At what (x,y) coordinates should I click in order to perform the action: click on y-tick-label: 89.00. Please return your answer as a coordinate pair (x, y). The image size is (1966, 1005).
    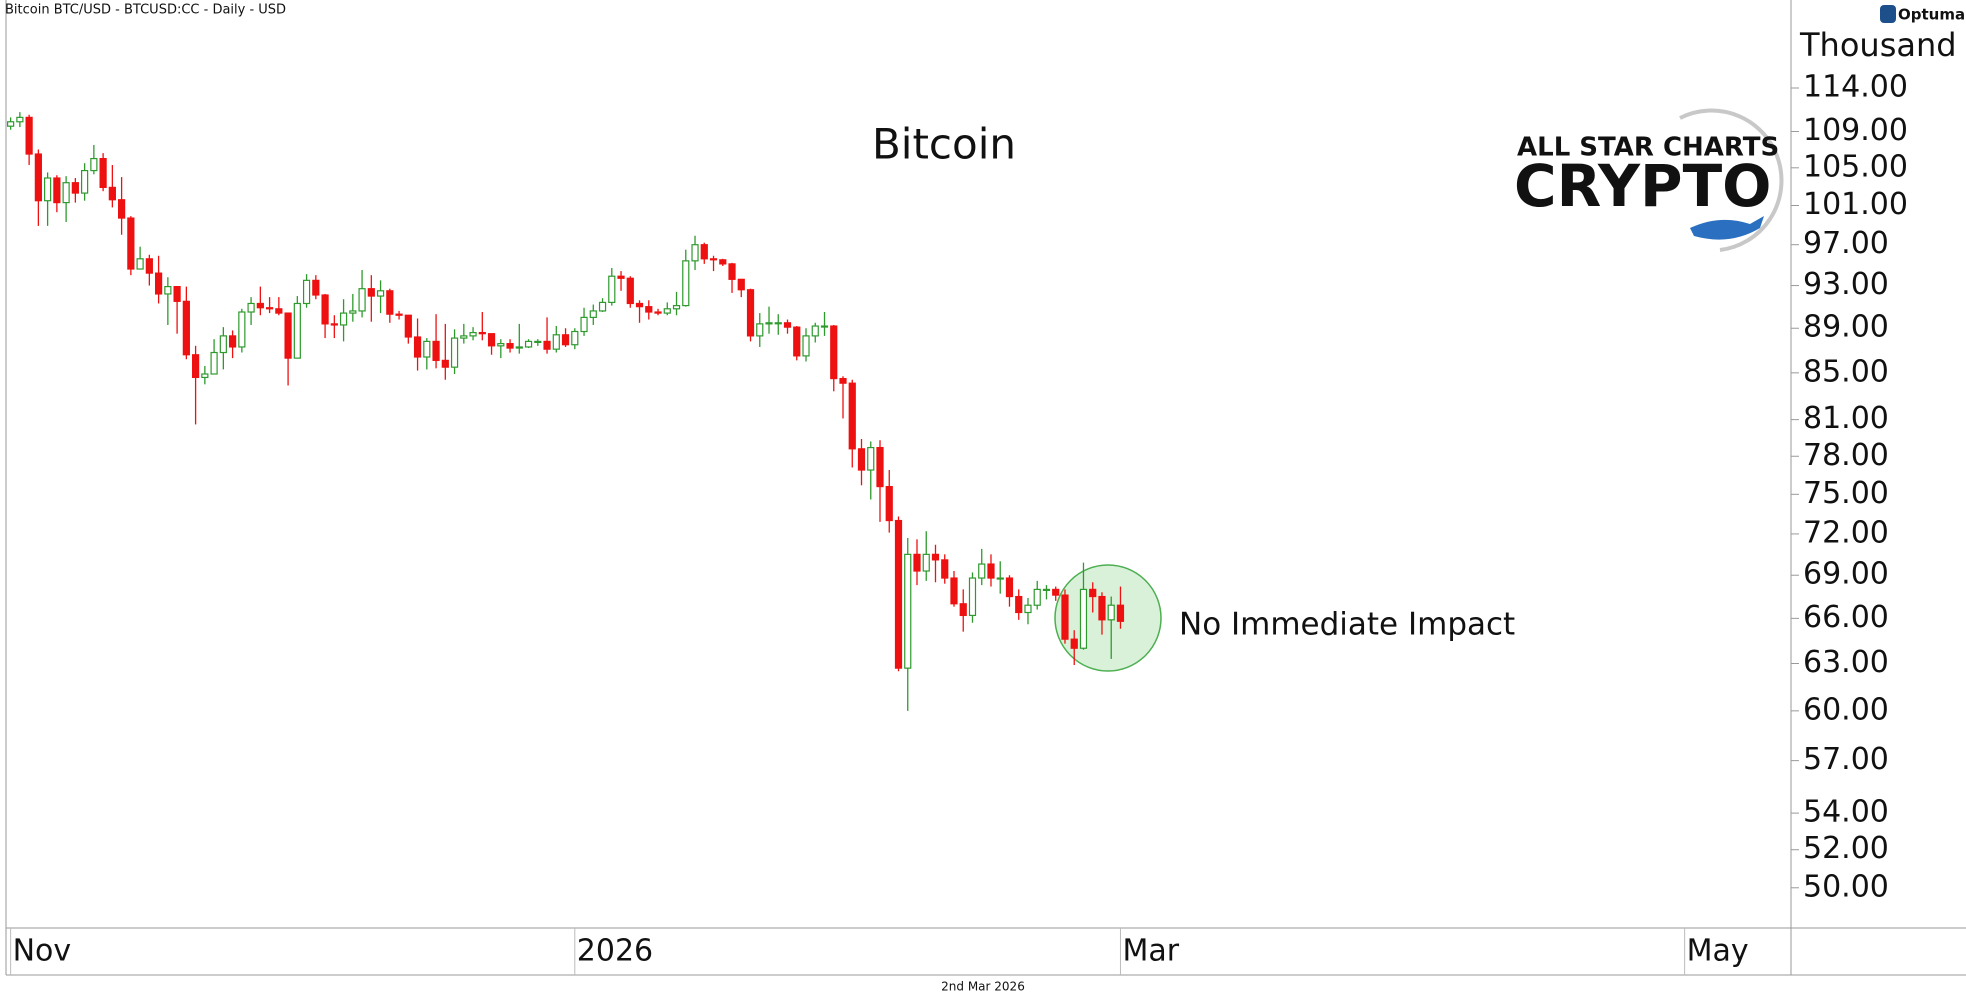
    Looking at the image, I should click on (1846, 327).